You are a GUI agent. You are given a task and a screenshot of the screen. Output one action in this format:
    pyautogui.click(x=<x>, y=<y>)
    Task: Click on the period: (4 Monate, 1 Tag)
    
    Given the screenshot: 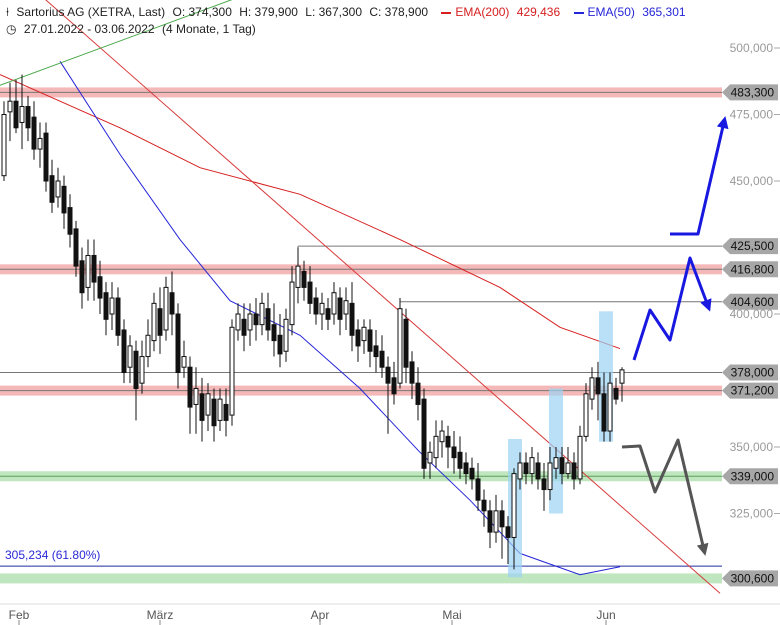 What is the action you would take?
    pyautogui.click(x=208, y=29)
    